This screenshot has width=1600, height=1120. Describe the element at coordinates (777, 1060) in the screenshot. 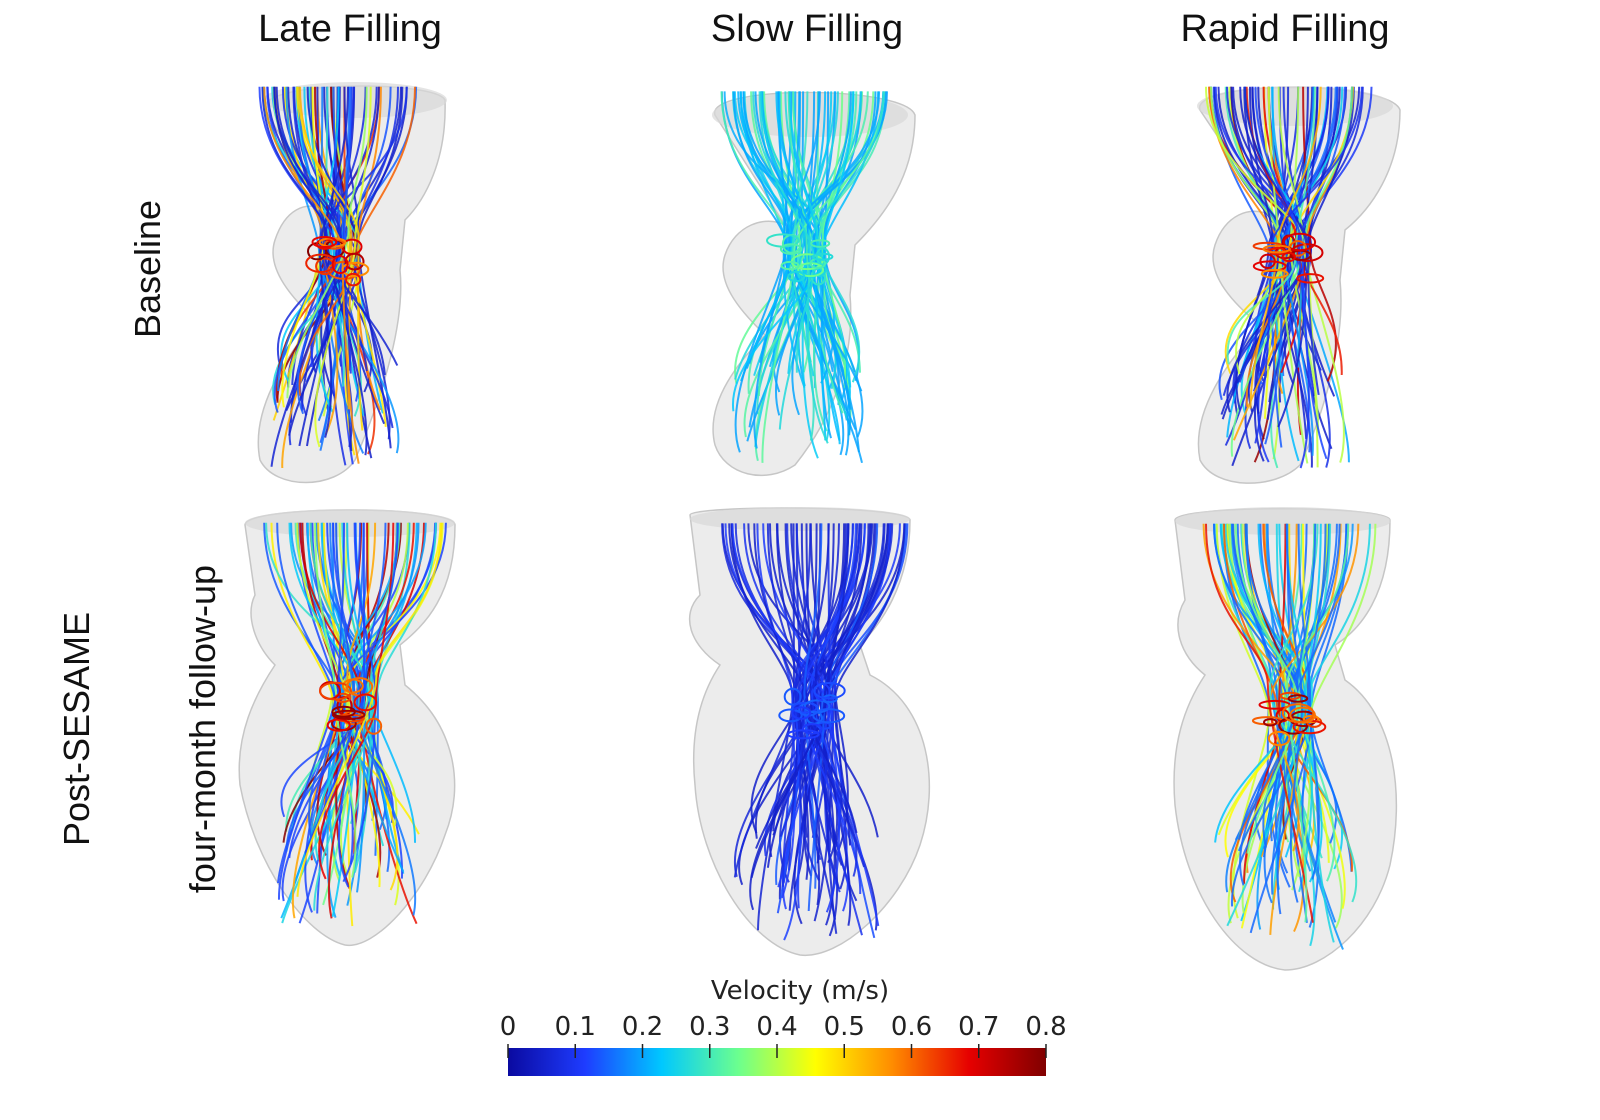

I see `colorbar` at that location.